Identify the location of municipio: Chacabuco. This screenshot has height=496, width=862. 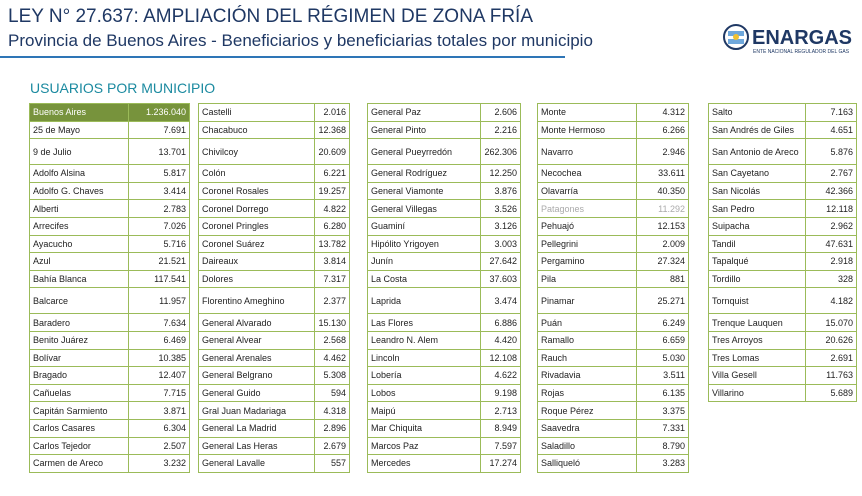
(256, 130).